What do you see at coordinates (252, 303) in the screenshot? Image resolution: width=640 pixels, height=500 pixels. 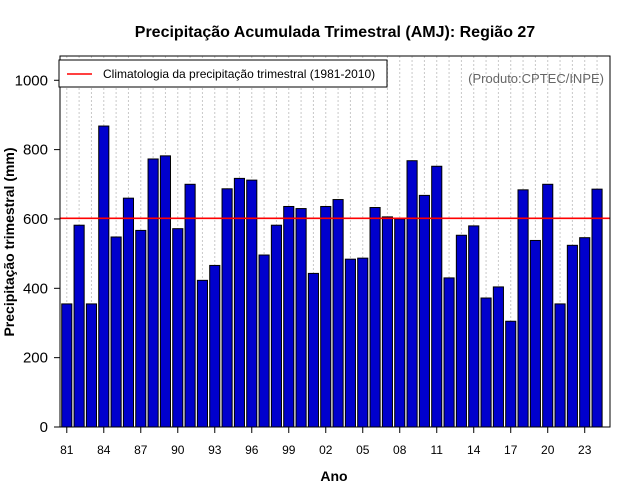 I see `bar-1996` at bounding box center [252, 303].